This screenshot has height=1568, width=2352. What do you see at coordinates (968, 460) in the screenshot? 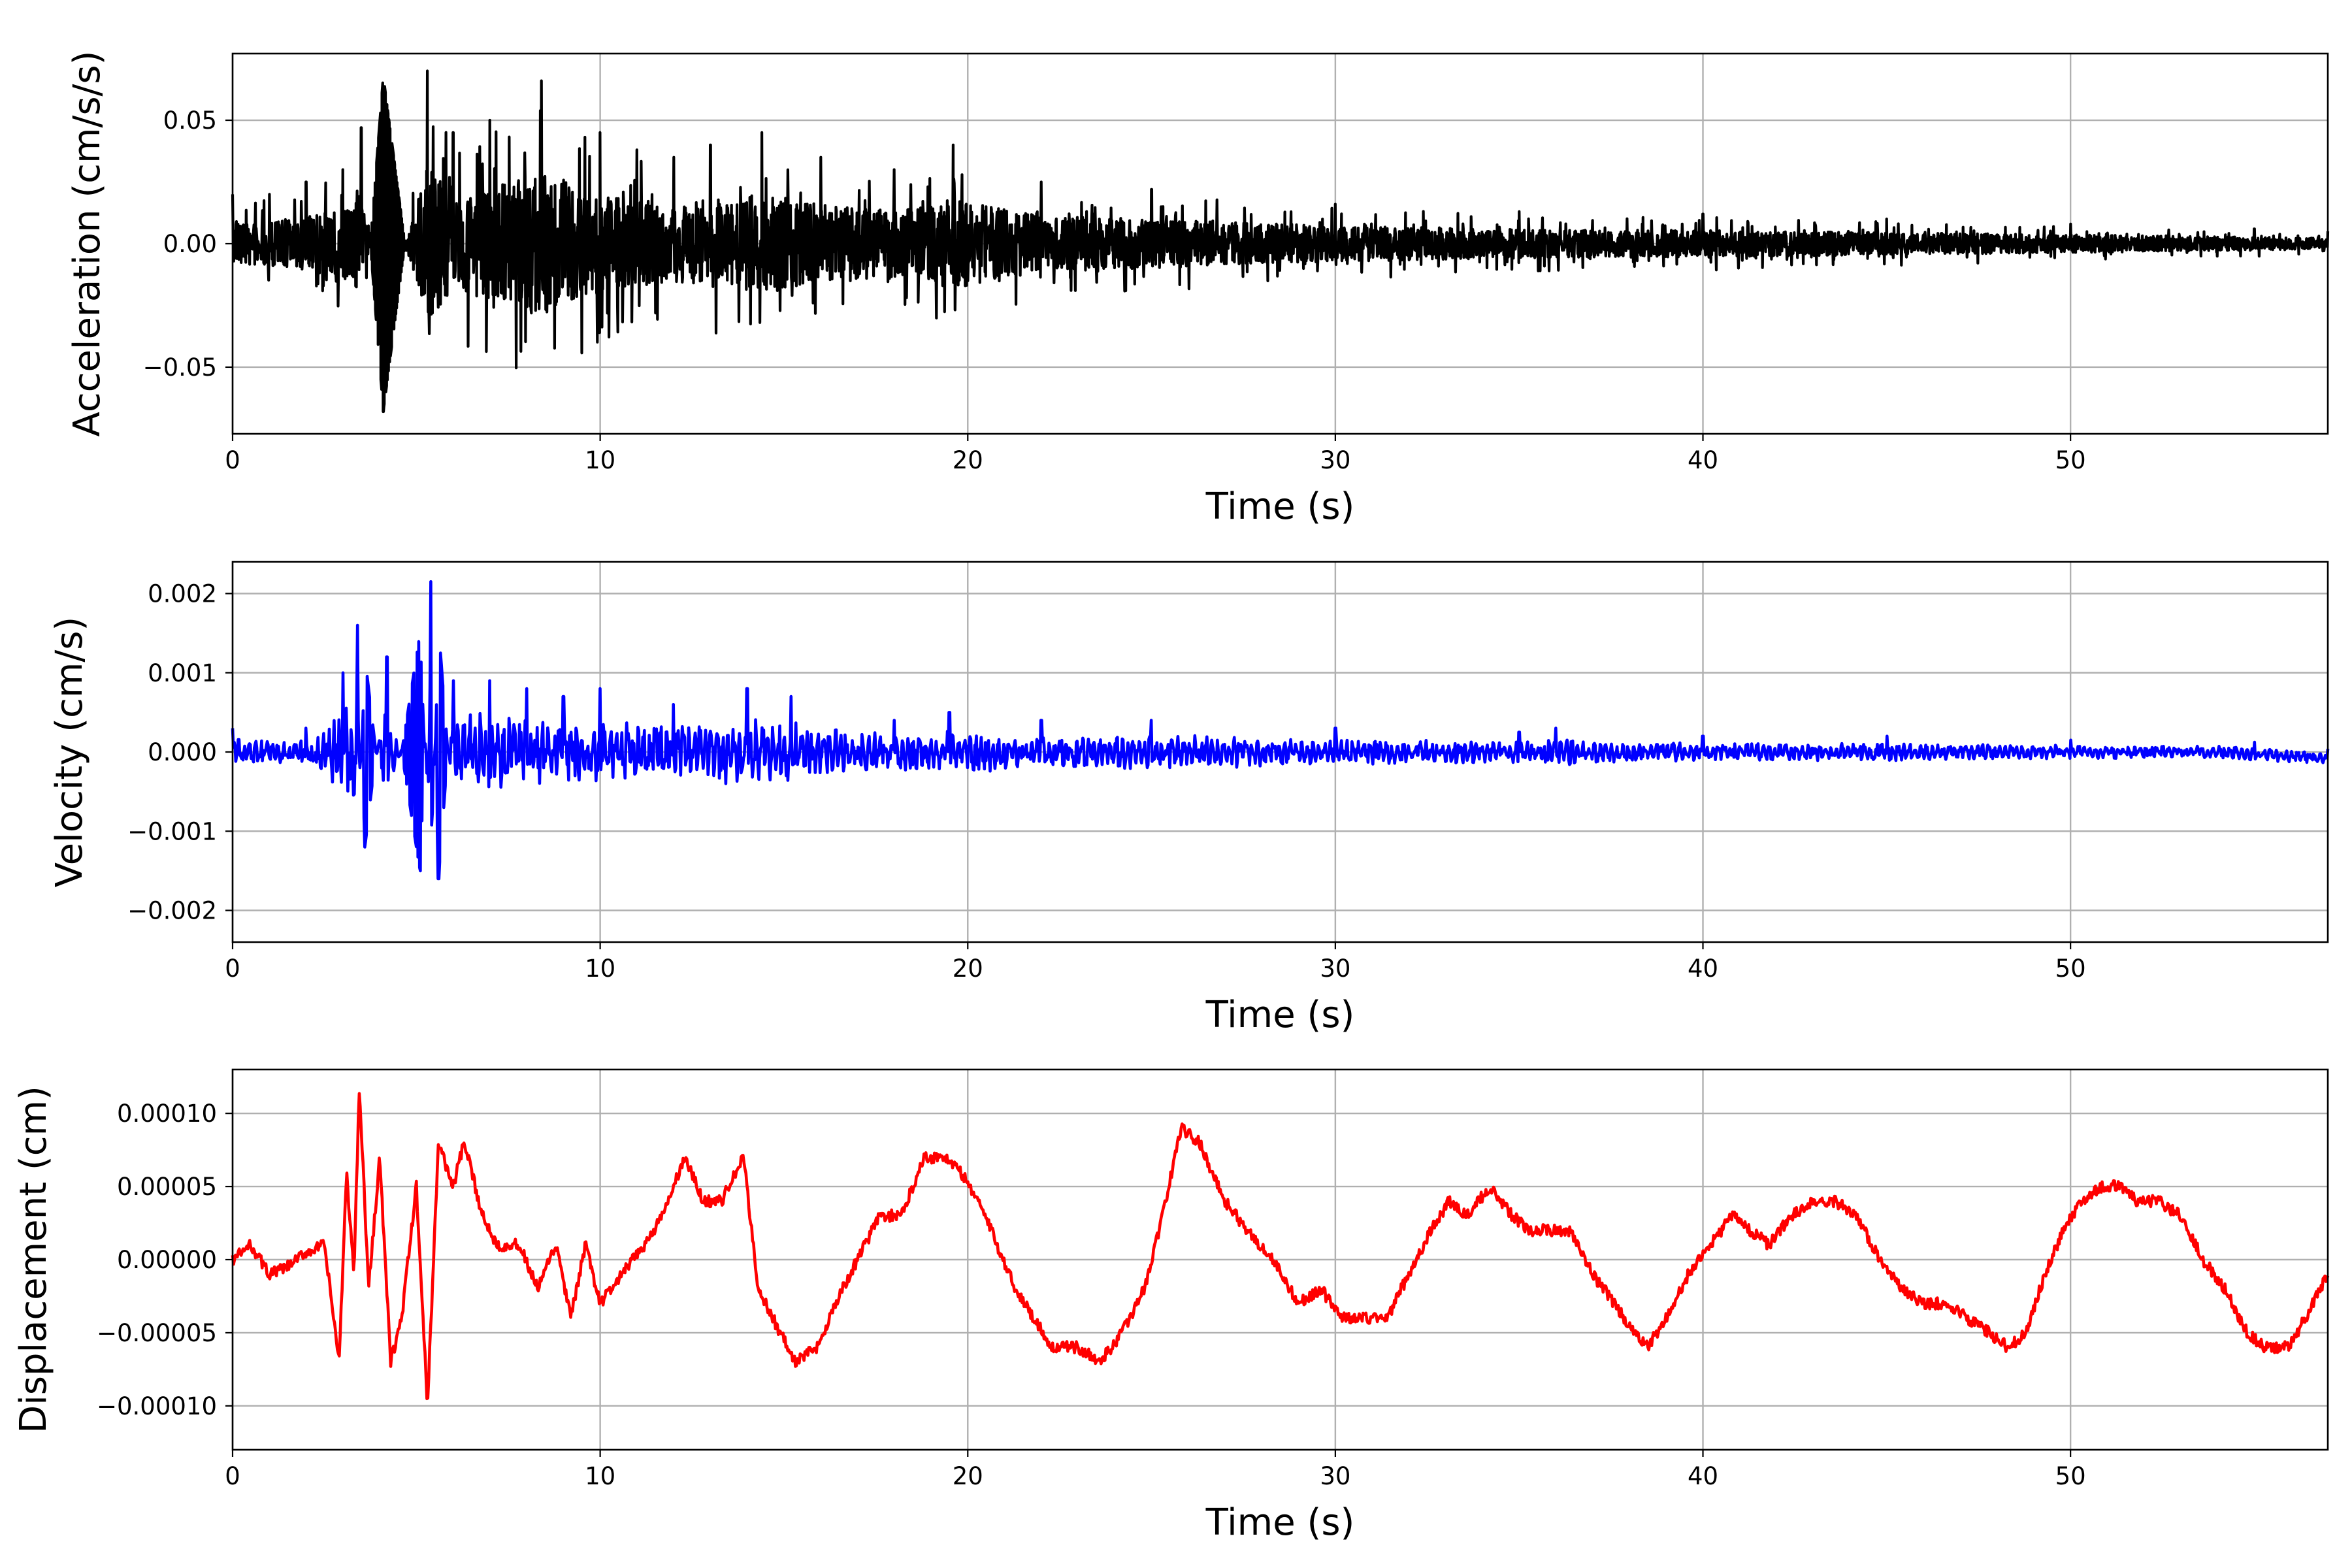
I see `acceleration-x-tick-label: 20` at bounding box center [968, 460].